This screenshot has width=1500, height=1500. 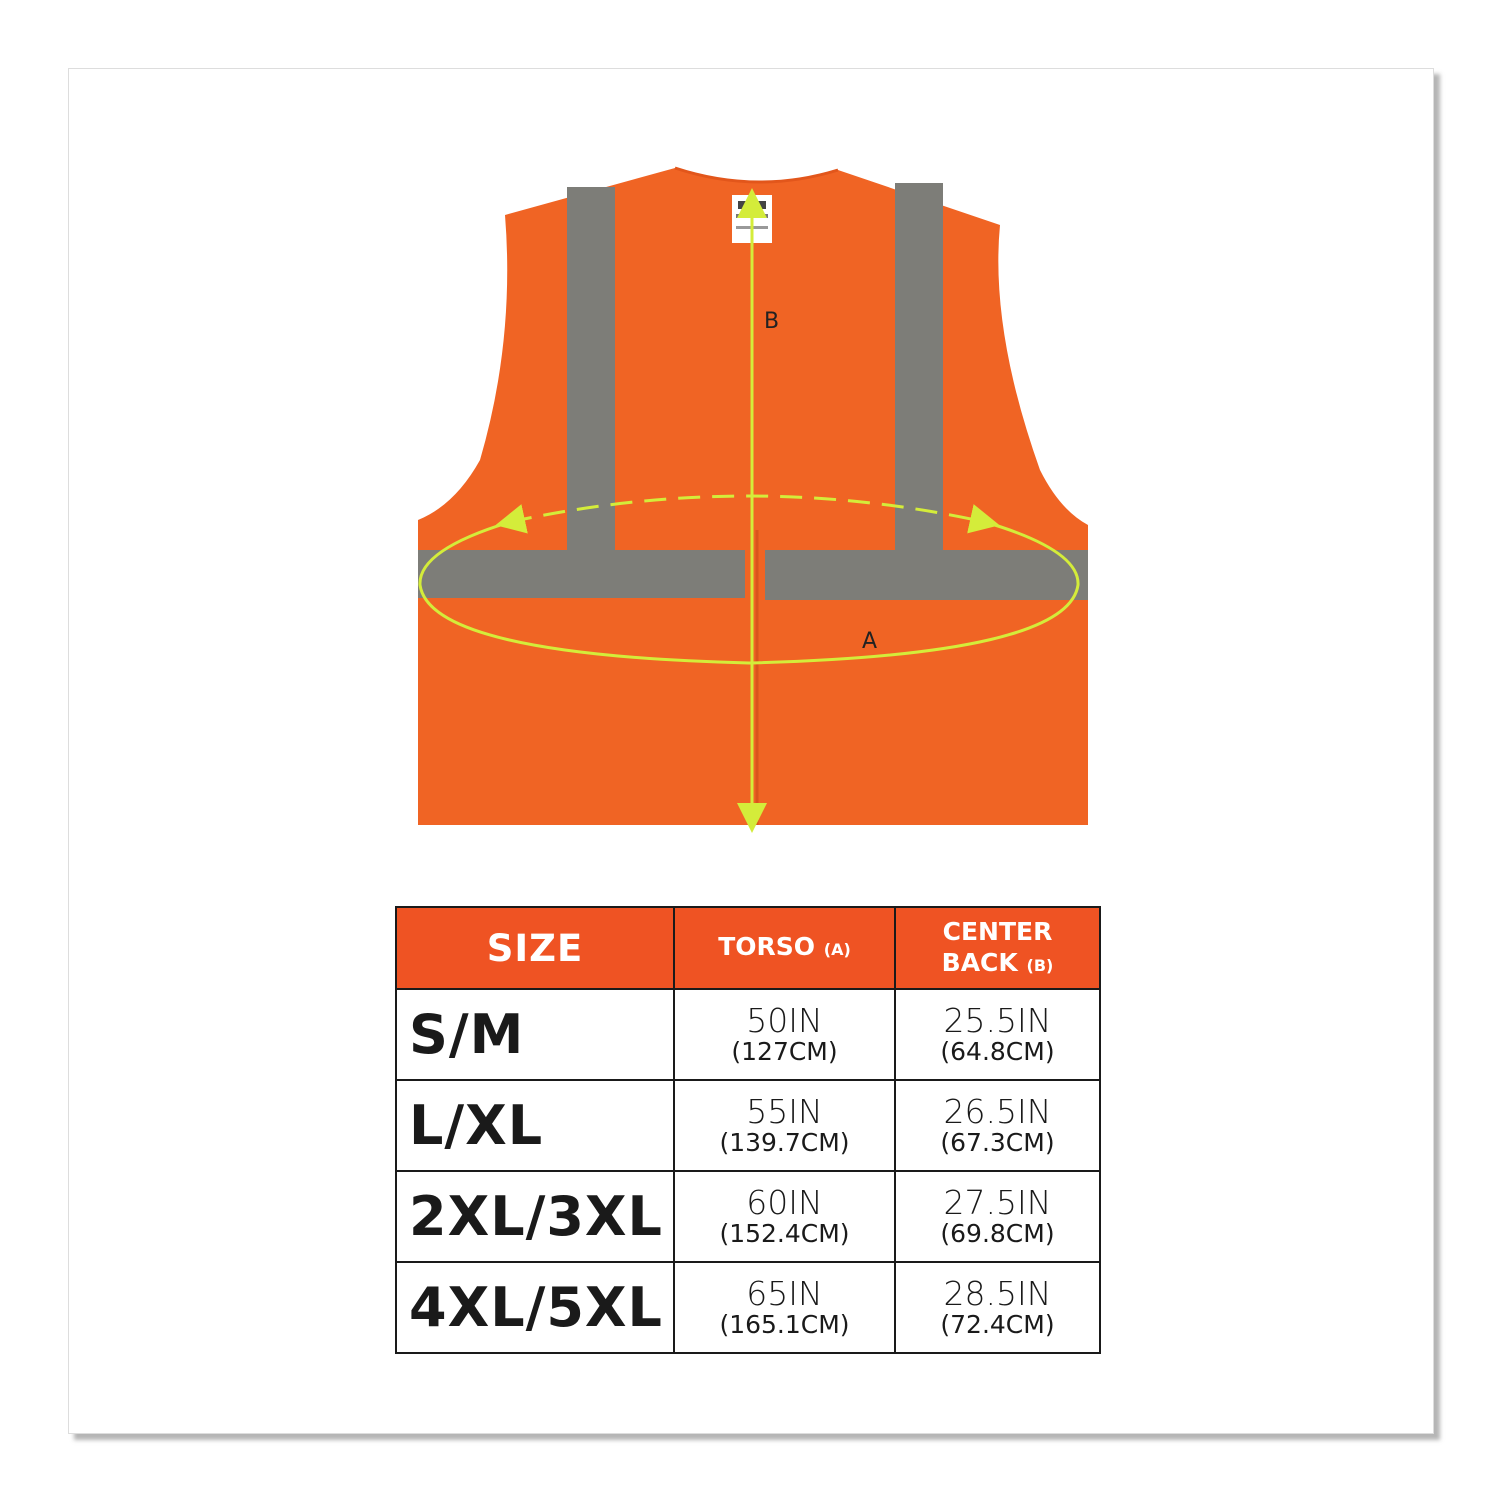 I want to click on back-in: 26.5IN, so click(x=997, y=1111).